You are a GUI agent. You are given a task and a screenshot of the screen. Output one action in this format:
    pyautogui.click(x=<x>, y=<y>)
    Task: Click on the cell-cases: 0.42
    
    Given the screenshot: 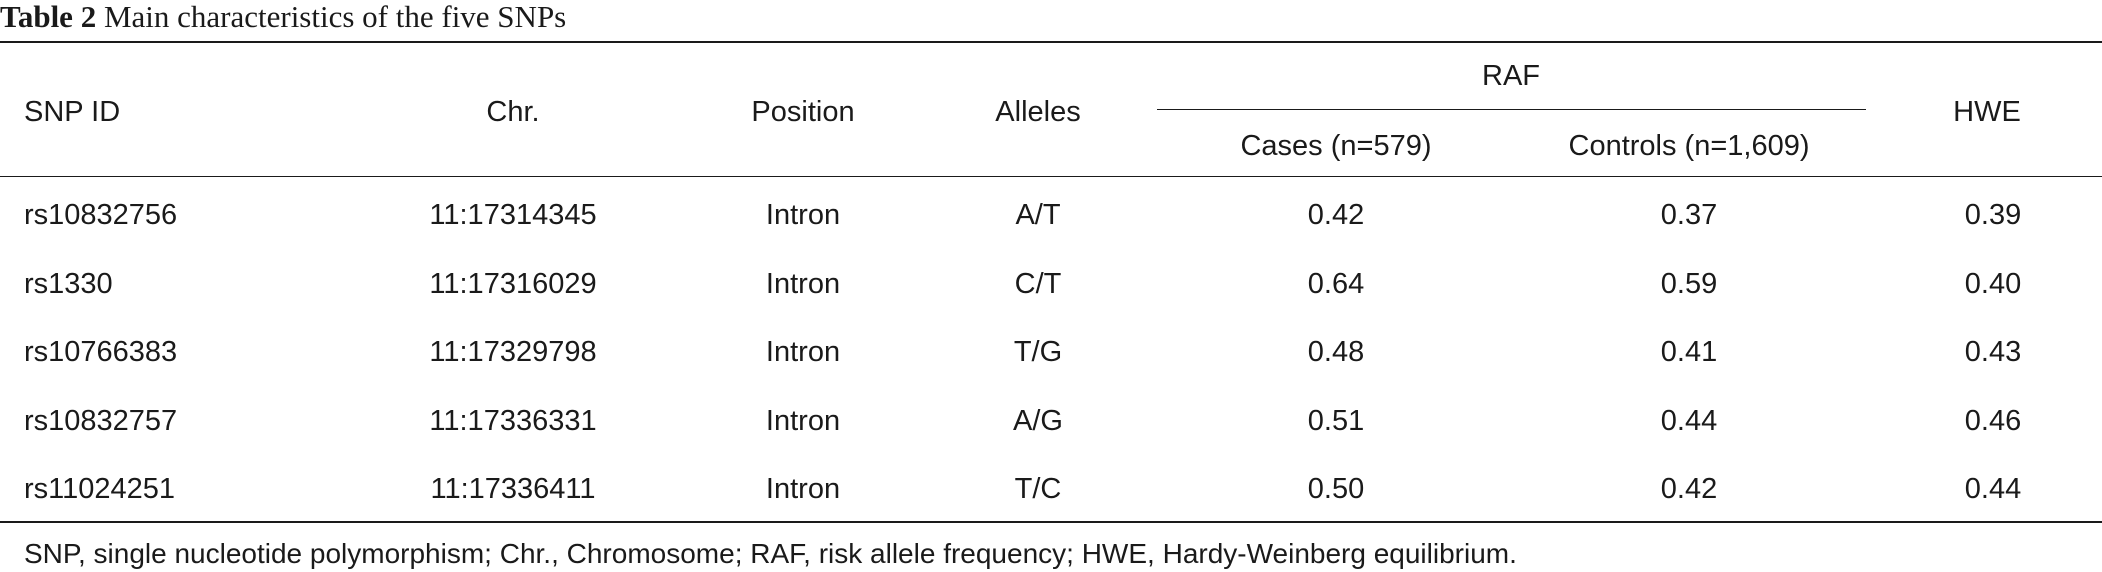 What is the action you would take?
    pyautogui.click(x=1336, y=215)
    